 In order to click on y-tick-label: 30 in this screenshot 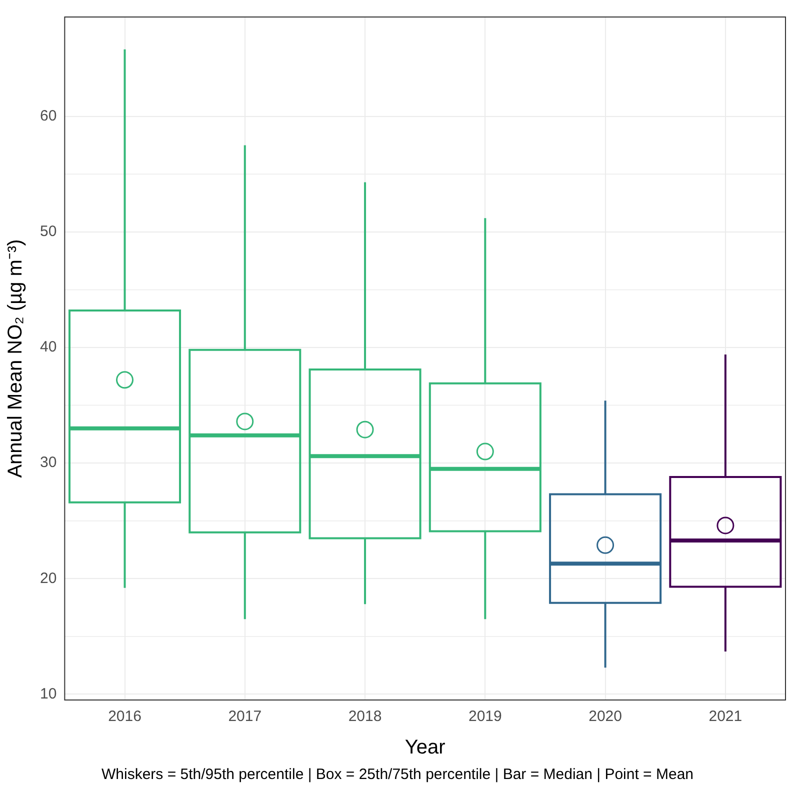, I will do `click(48, 463)`.